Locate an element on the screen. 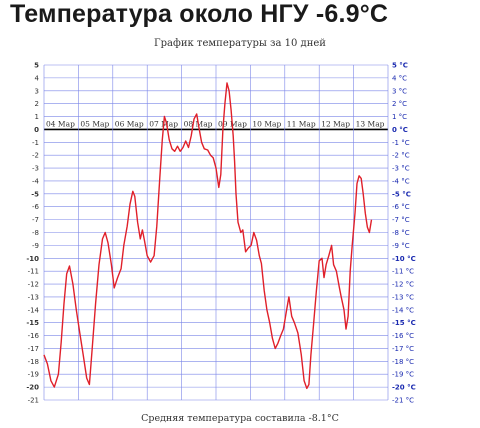  y-tick-label-right: -1 °C is located at coordinates (401, 143).